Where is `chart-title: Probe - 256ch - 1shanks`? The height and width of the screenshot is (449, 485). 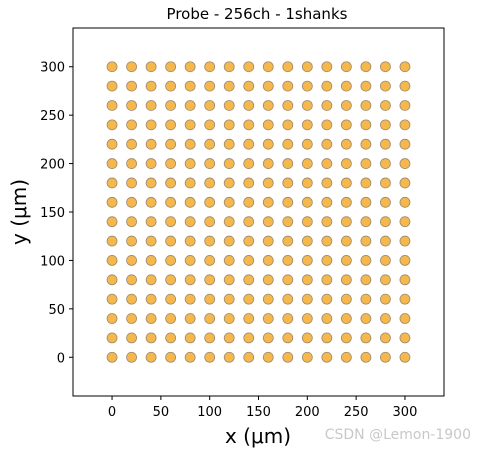
chart-title: Probe - 256ch - 1shanks is located at coordinates (257, 14).